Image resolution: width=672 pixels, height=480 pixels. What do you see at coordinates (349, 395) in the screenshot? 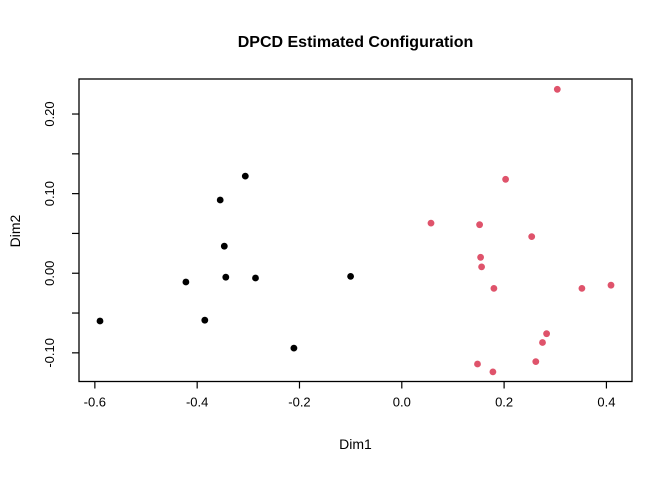
I see `x-axis-ticks: -0.6 -0.4 -0.2 0.0 0.2 0.4` at bounding box center [349, 395].